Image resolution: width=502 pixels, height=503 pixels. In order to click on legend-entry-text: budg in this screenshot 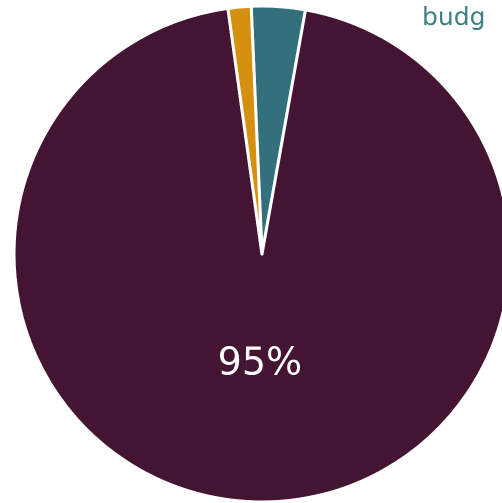, I will do `click(453, 16)`.